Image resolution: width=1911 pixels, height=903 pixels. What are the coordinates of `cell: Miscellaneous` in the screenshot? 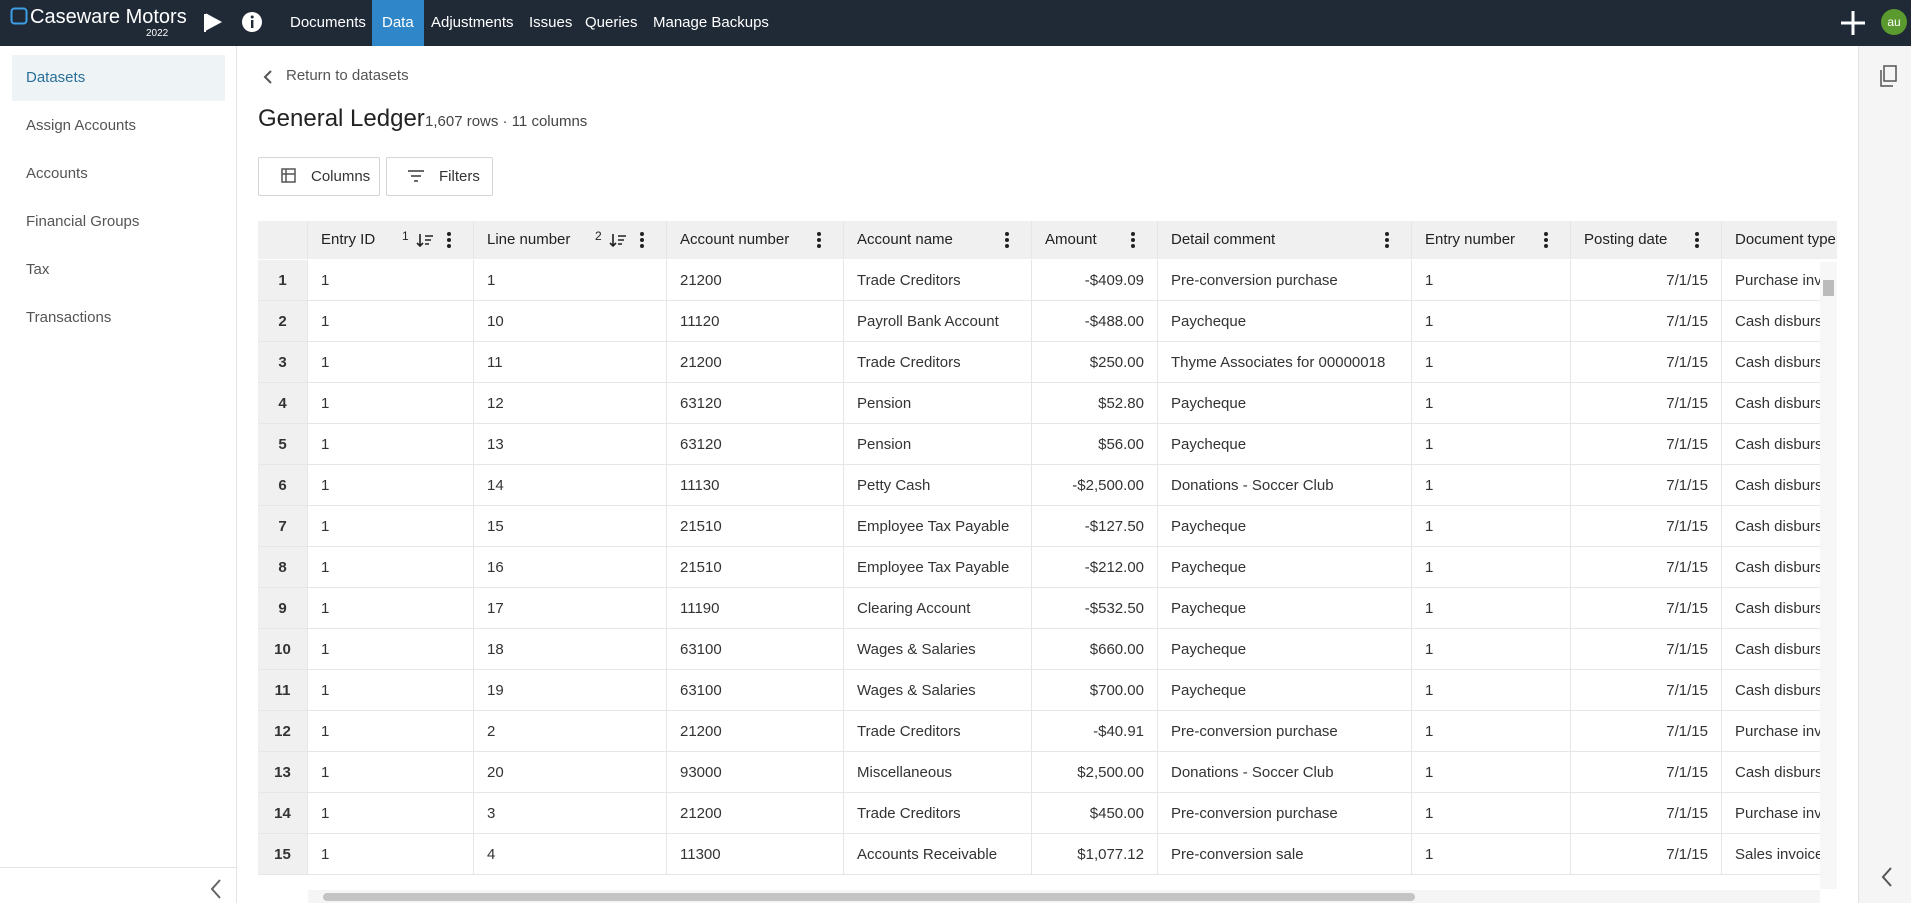 It's located at (938, 772).